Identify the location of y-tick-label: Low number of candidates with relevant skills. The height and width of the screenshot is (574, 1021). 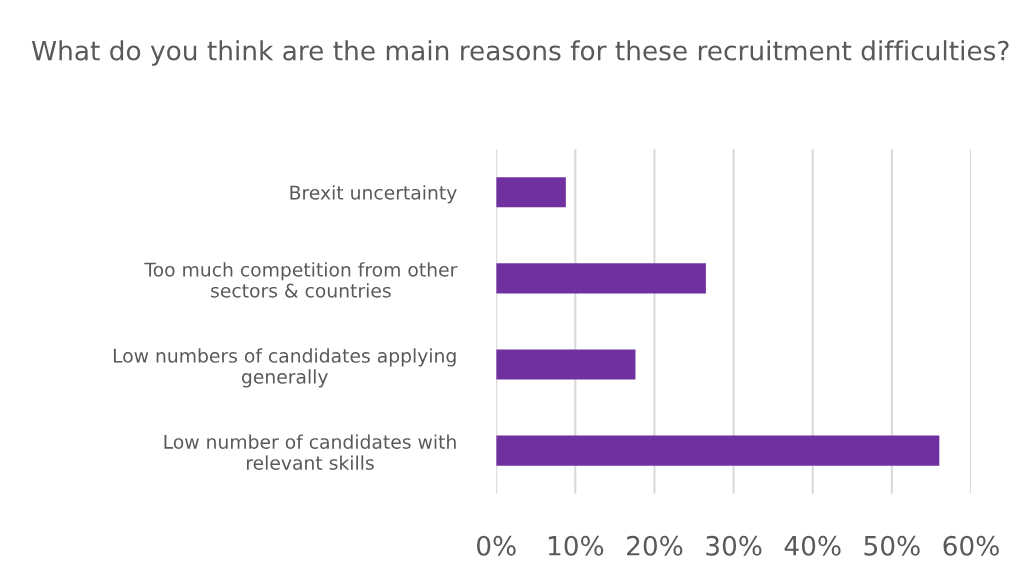
(310, 452).